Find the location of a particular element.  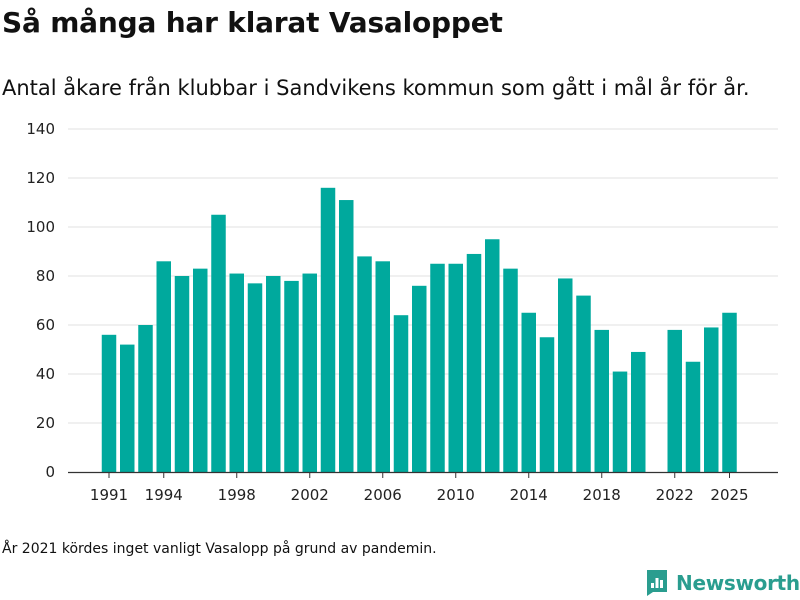

bar-2018 is located at coordinates (601, 400).